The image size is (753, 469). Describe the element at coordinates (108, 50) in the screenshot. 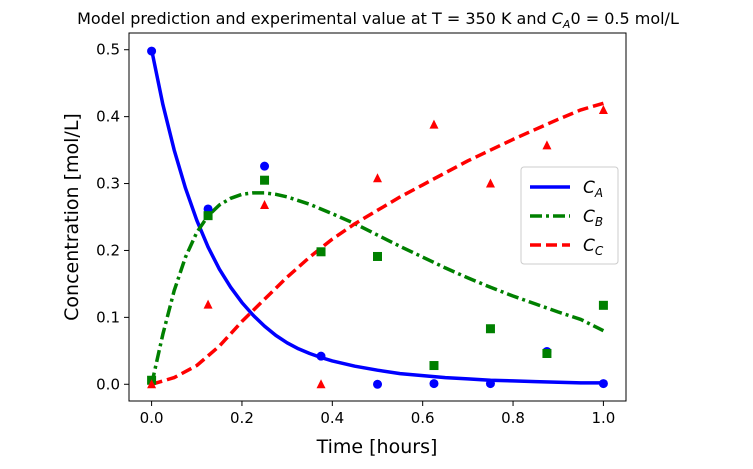

I see `y-tick-label: 0.5` at that location.